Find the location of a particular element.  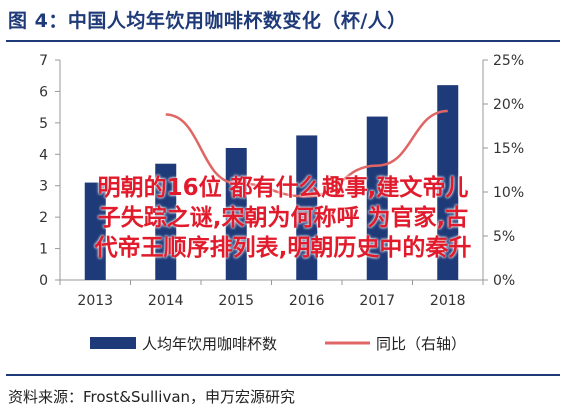

y-left-tick-label: 1 is located at coordinates (43, 250).